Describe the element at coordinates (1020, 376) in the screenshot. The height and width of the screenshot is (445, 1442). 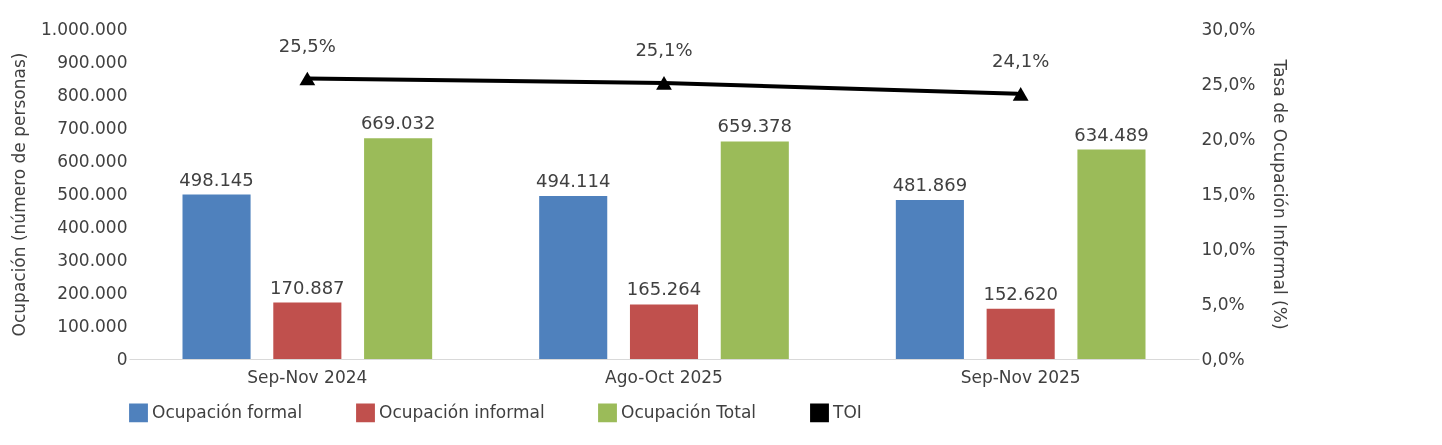
I see `x-tick-label: Sep-Nov 2025` at that location.